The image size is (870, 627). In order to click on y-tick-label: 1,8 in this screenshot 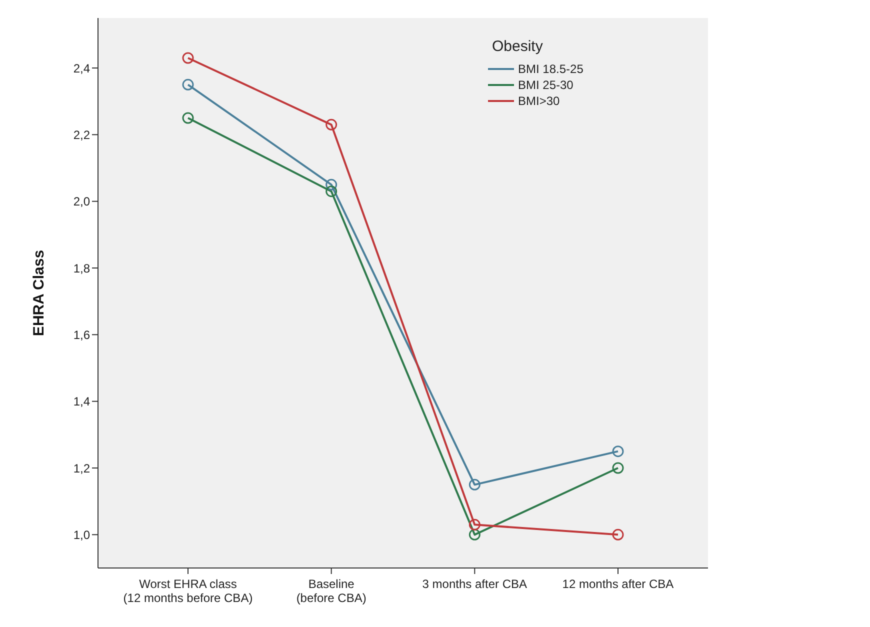, I will do `click(81, 268)`.